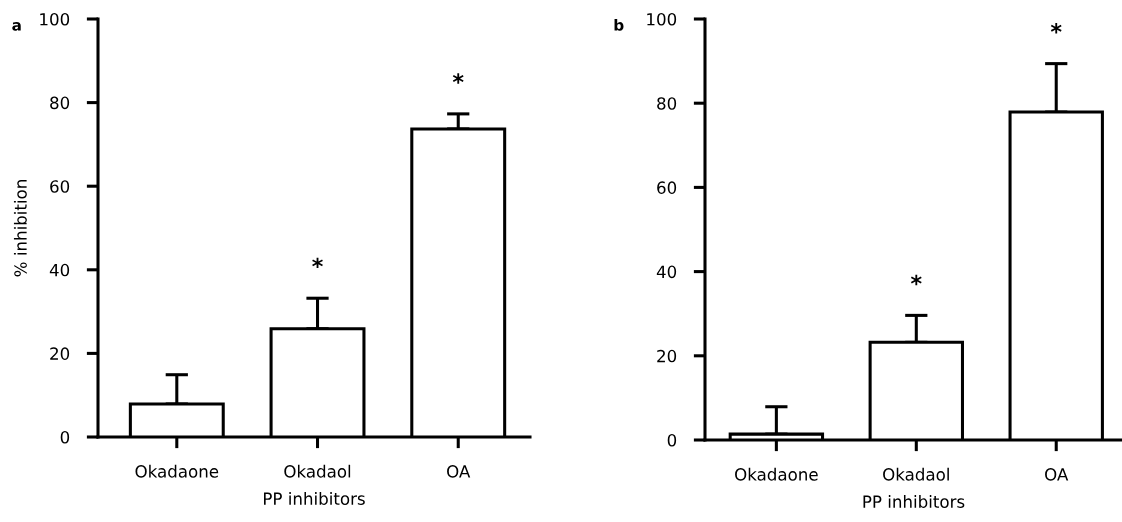  Describe the element at coordinates (16, 26) in the screenshot. I see `text: a` at that location.